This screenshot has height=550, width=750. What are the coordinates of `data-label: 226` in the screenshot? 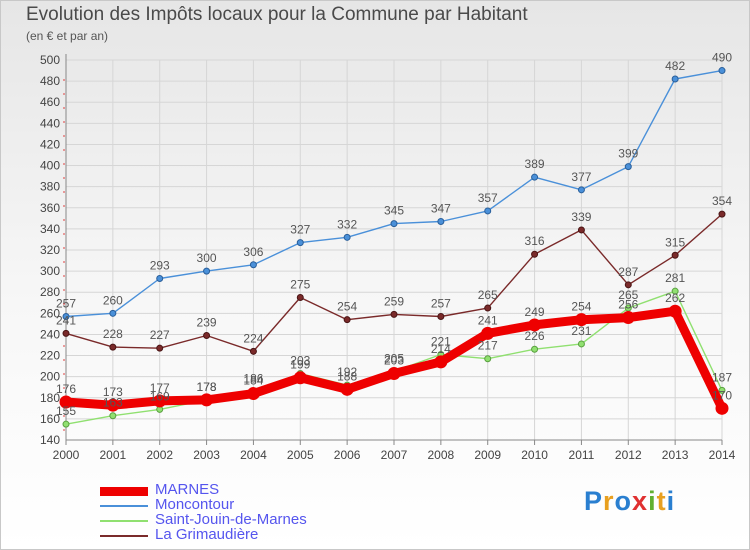 It's located at (535, 336).